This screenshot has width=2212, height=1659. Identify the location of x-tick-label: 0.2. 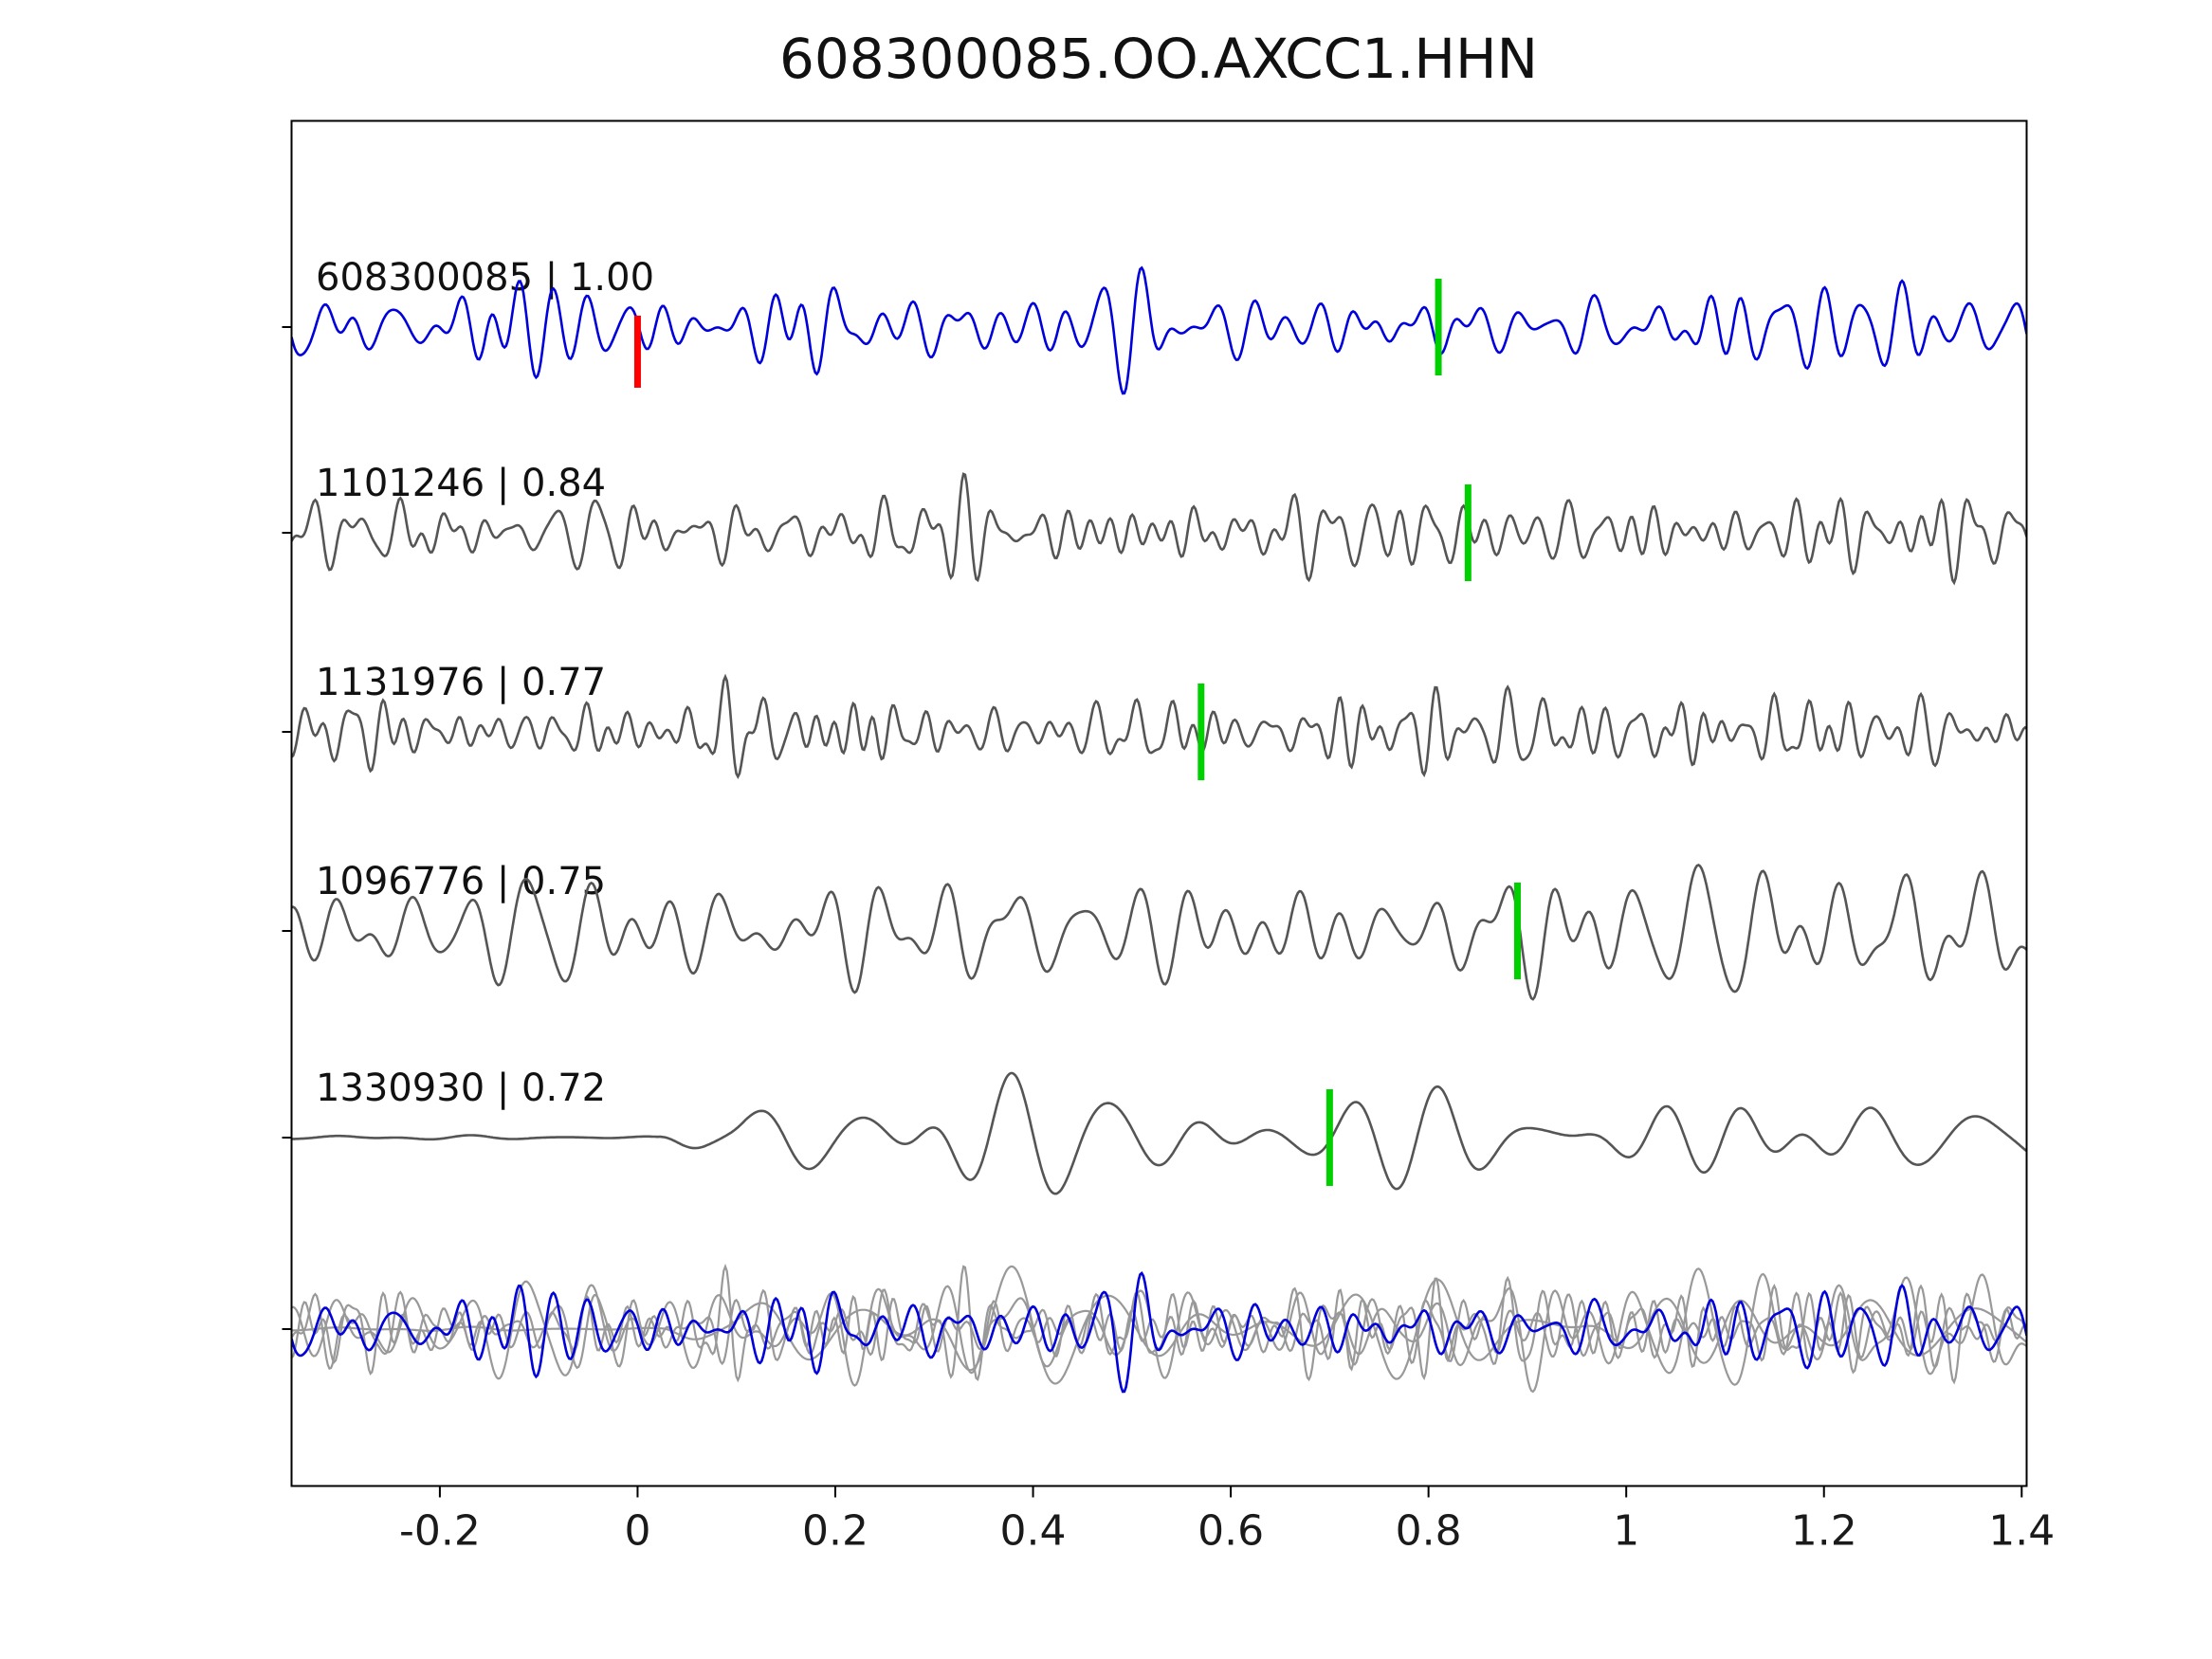
(835, 1531).